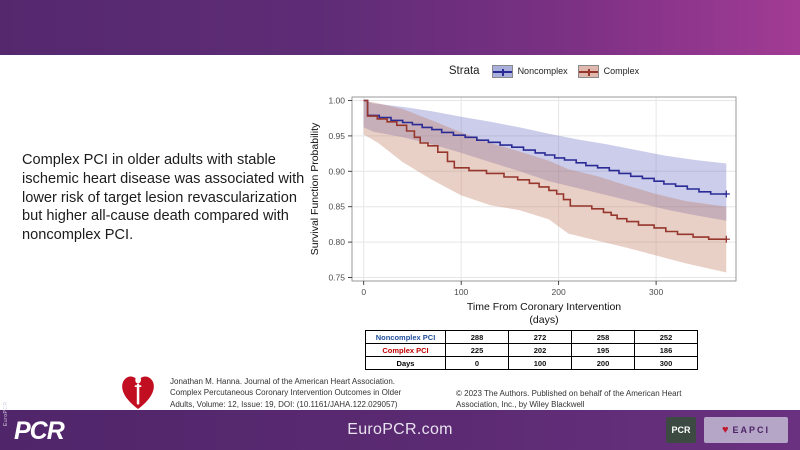 The width and height of the screenshot is (800, 450). Describe the element at coordinates (400, 429) in the screenshot. I see `footer-website: EuroPCR.com` at that location.